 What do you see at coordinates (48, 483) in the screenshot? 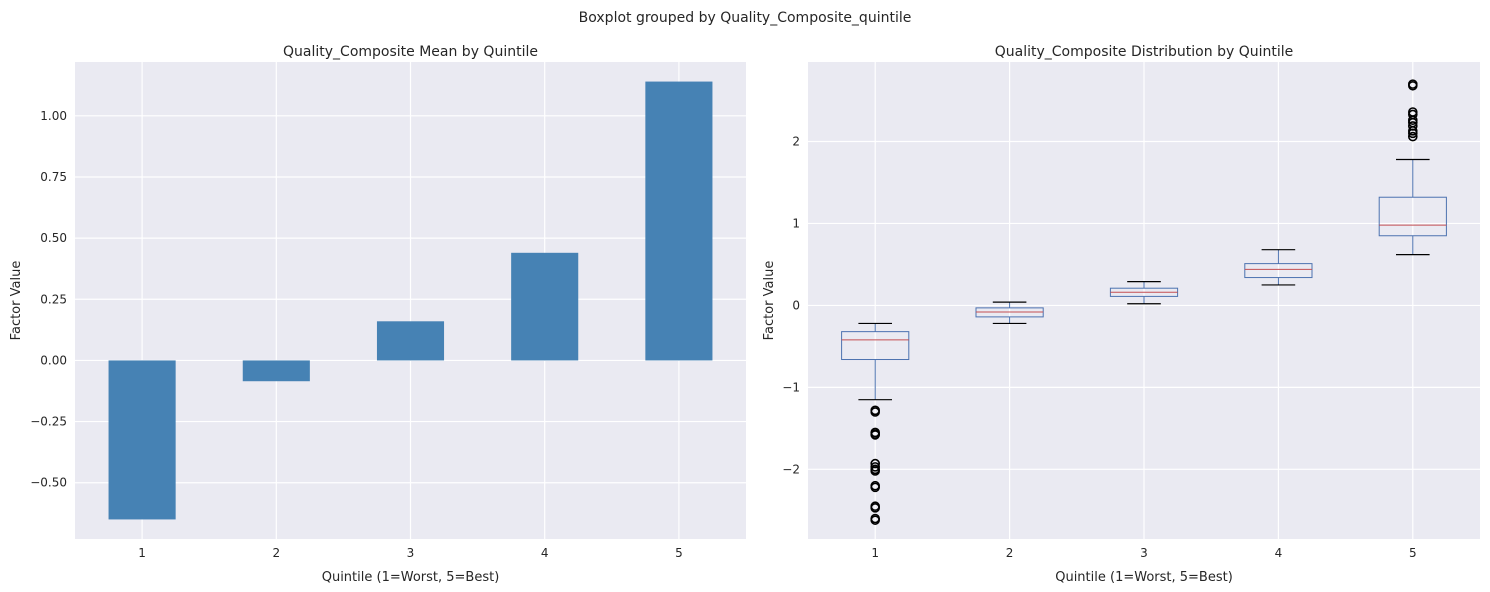
I see `y-tick-label: −0.50` at bounding box center [48, 483].